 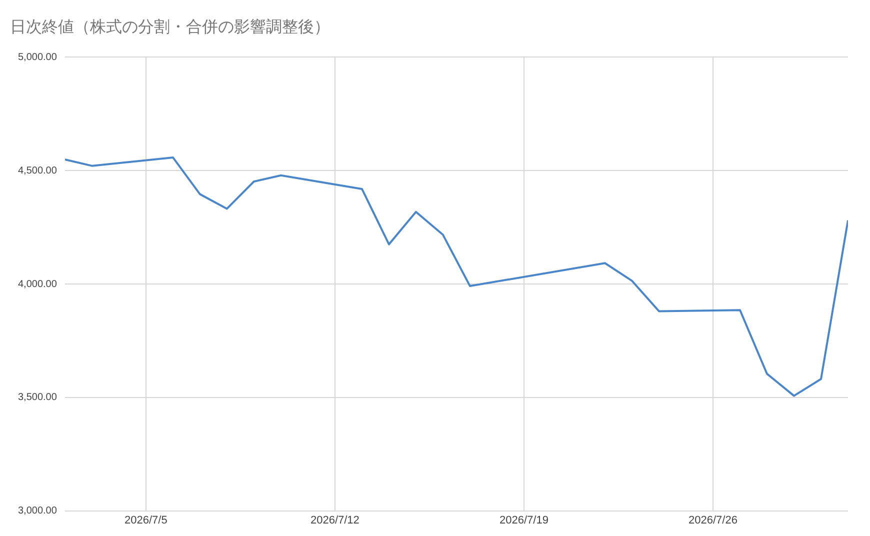 I want to click on y-tick-label: 3,500.00, so click(x=38, y=398).